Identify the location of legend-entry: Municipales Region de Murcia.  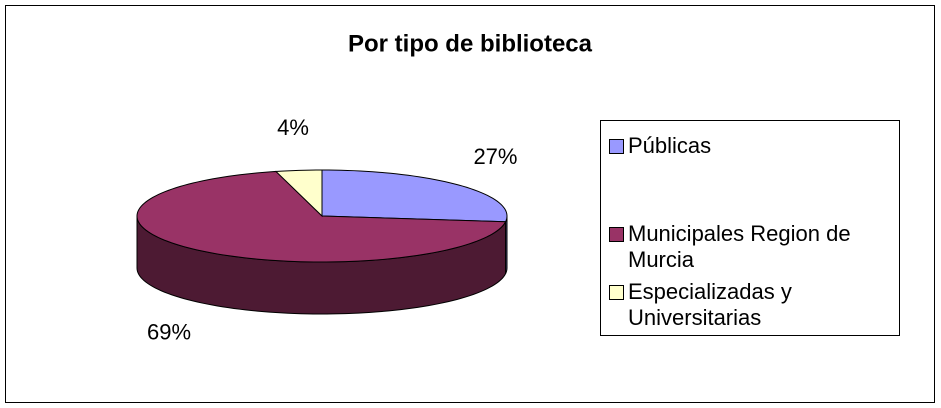
(751, 247).